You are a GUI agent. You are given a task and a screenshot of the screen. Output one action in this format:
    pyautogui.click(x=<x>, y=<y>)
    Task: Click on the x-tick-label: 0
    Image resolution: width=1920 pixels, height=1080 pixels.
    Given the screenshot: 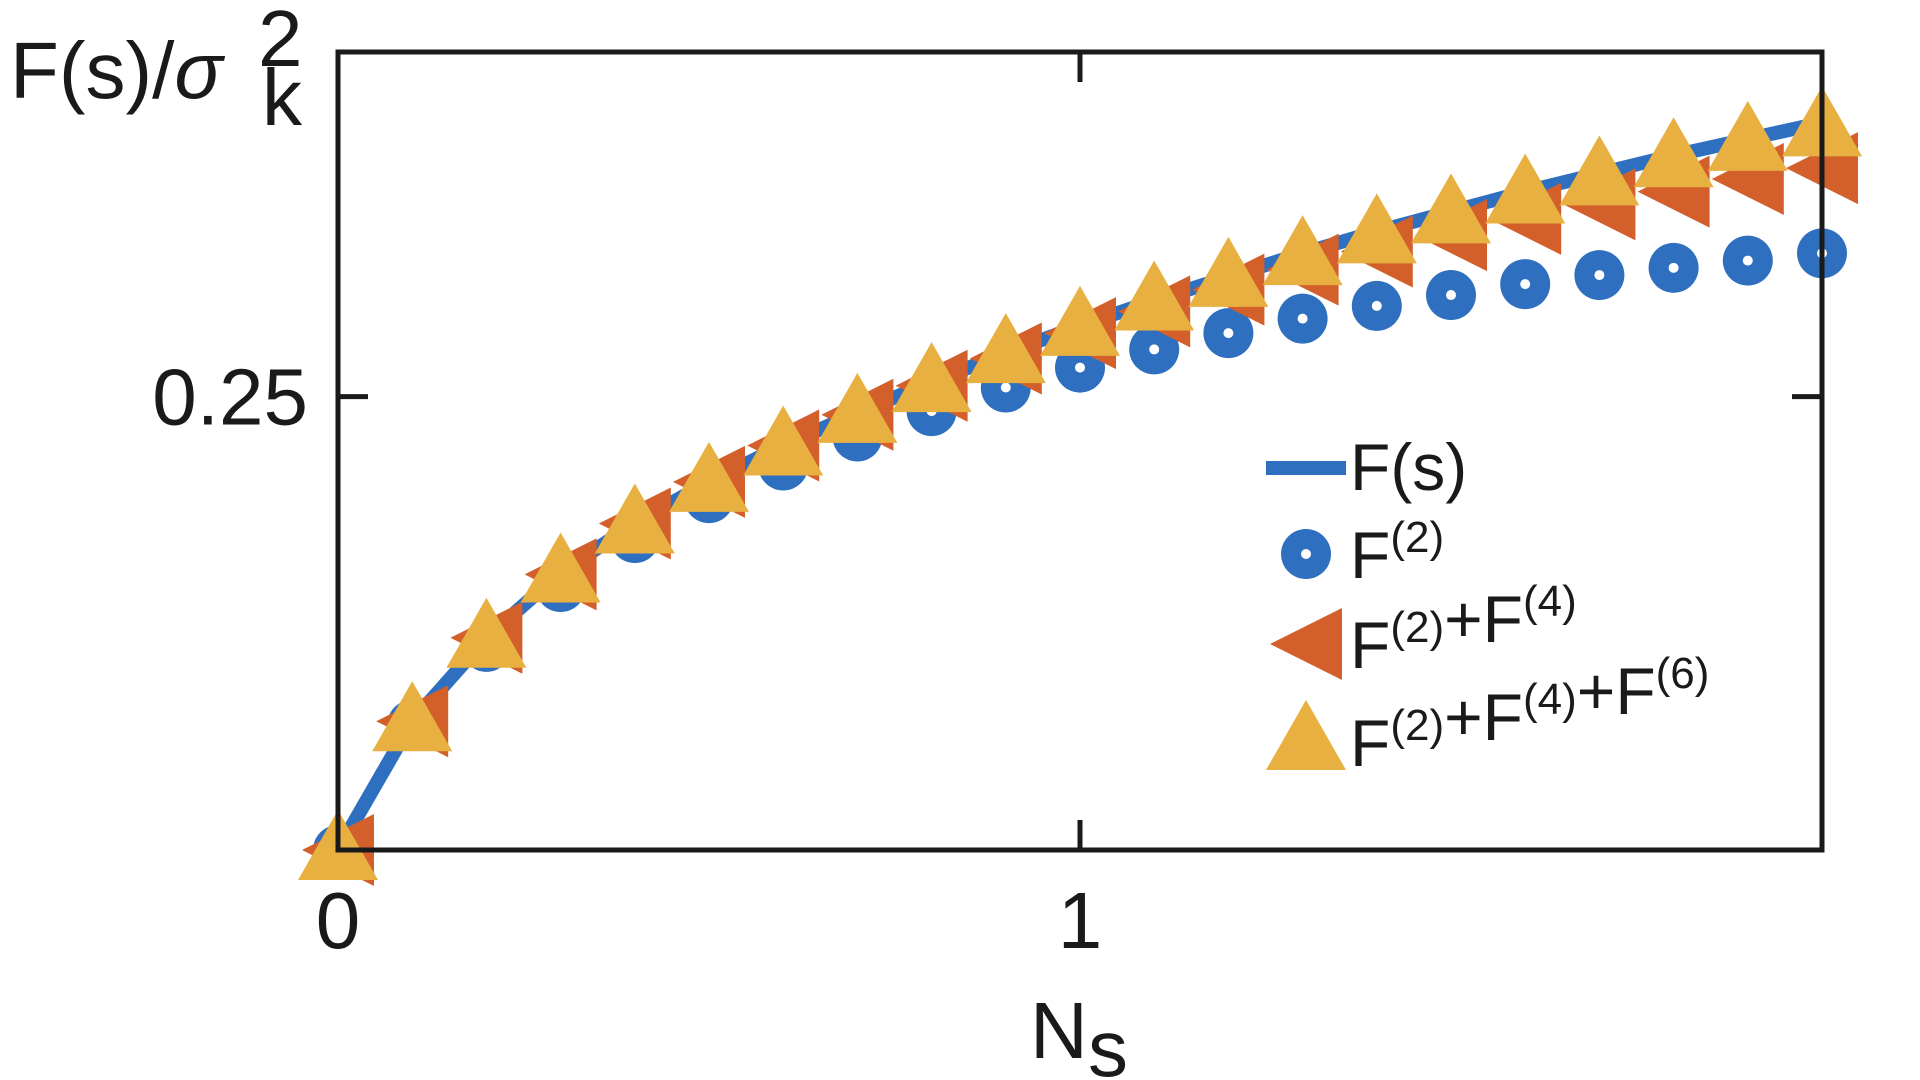 What is the action you would take?
    pyautogui.click(x=338, y=920)
    